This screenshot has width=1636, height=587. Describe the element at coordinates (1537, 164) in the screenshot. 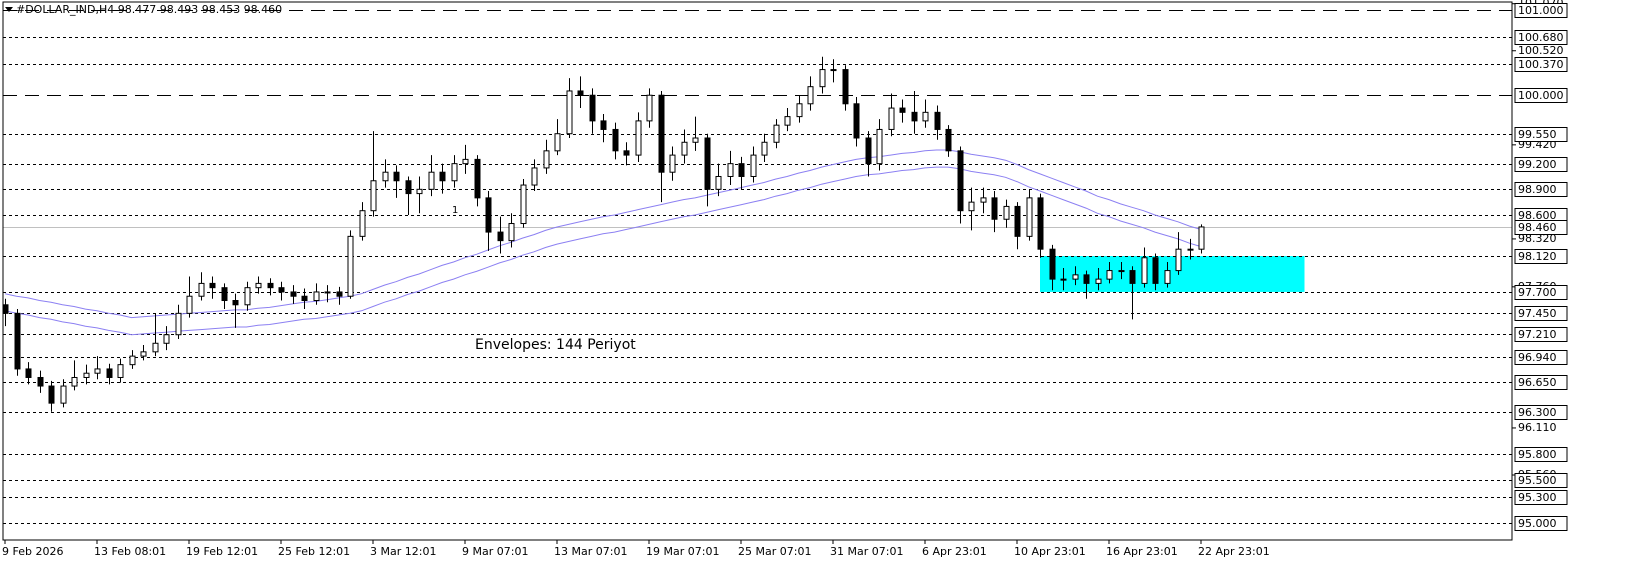

I see `level-label: 99.200` at that location.